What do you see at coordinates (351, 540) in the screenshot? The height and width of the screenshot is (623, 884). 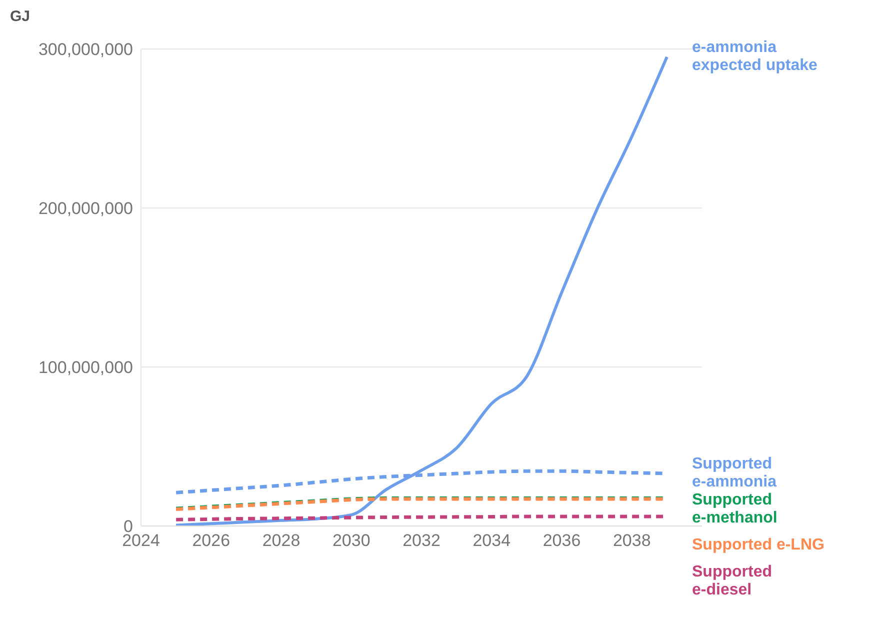 I see `x-tick-label: 2030` at bounding box center [351, 540].